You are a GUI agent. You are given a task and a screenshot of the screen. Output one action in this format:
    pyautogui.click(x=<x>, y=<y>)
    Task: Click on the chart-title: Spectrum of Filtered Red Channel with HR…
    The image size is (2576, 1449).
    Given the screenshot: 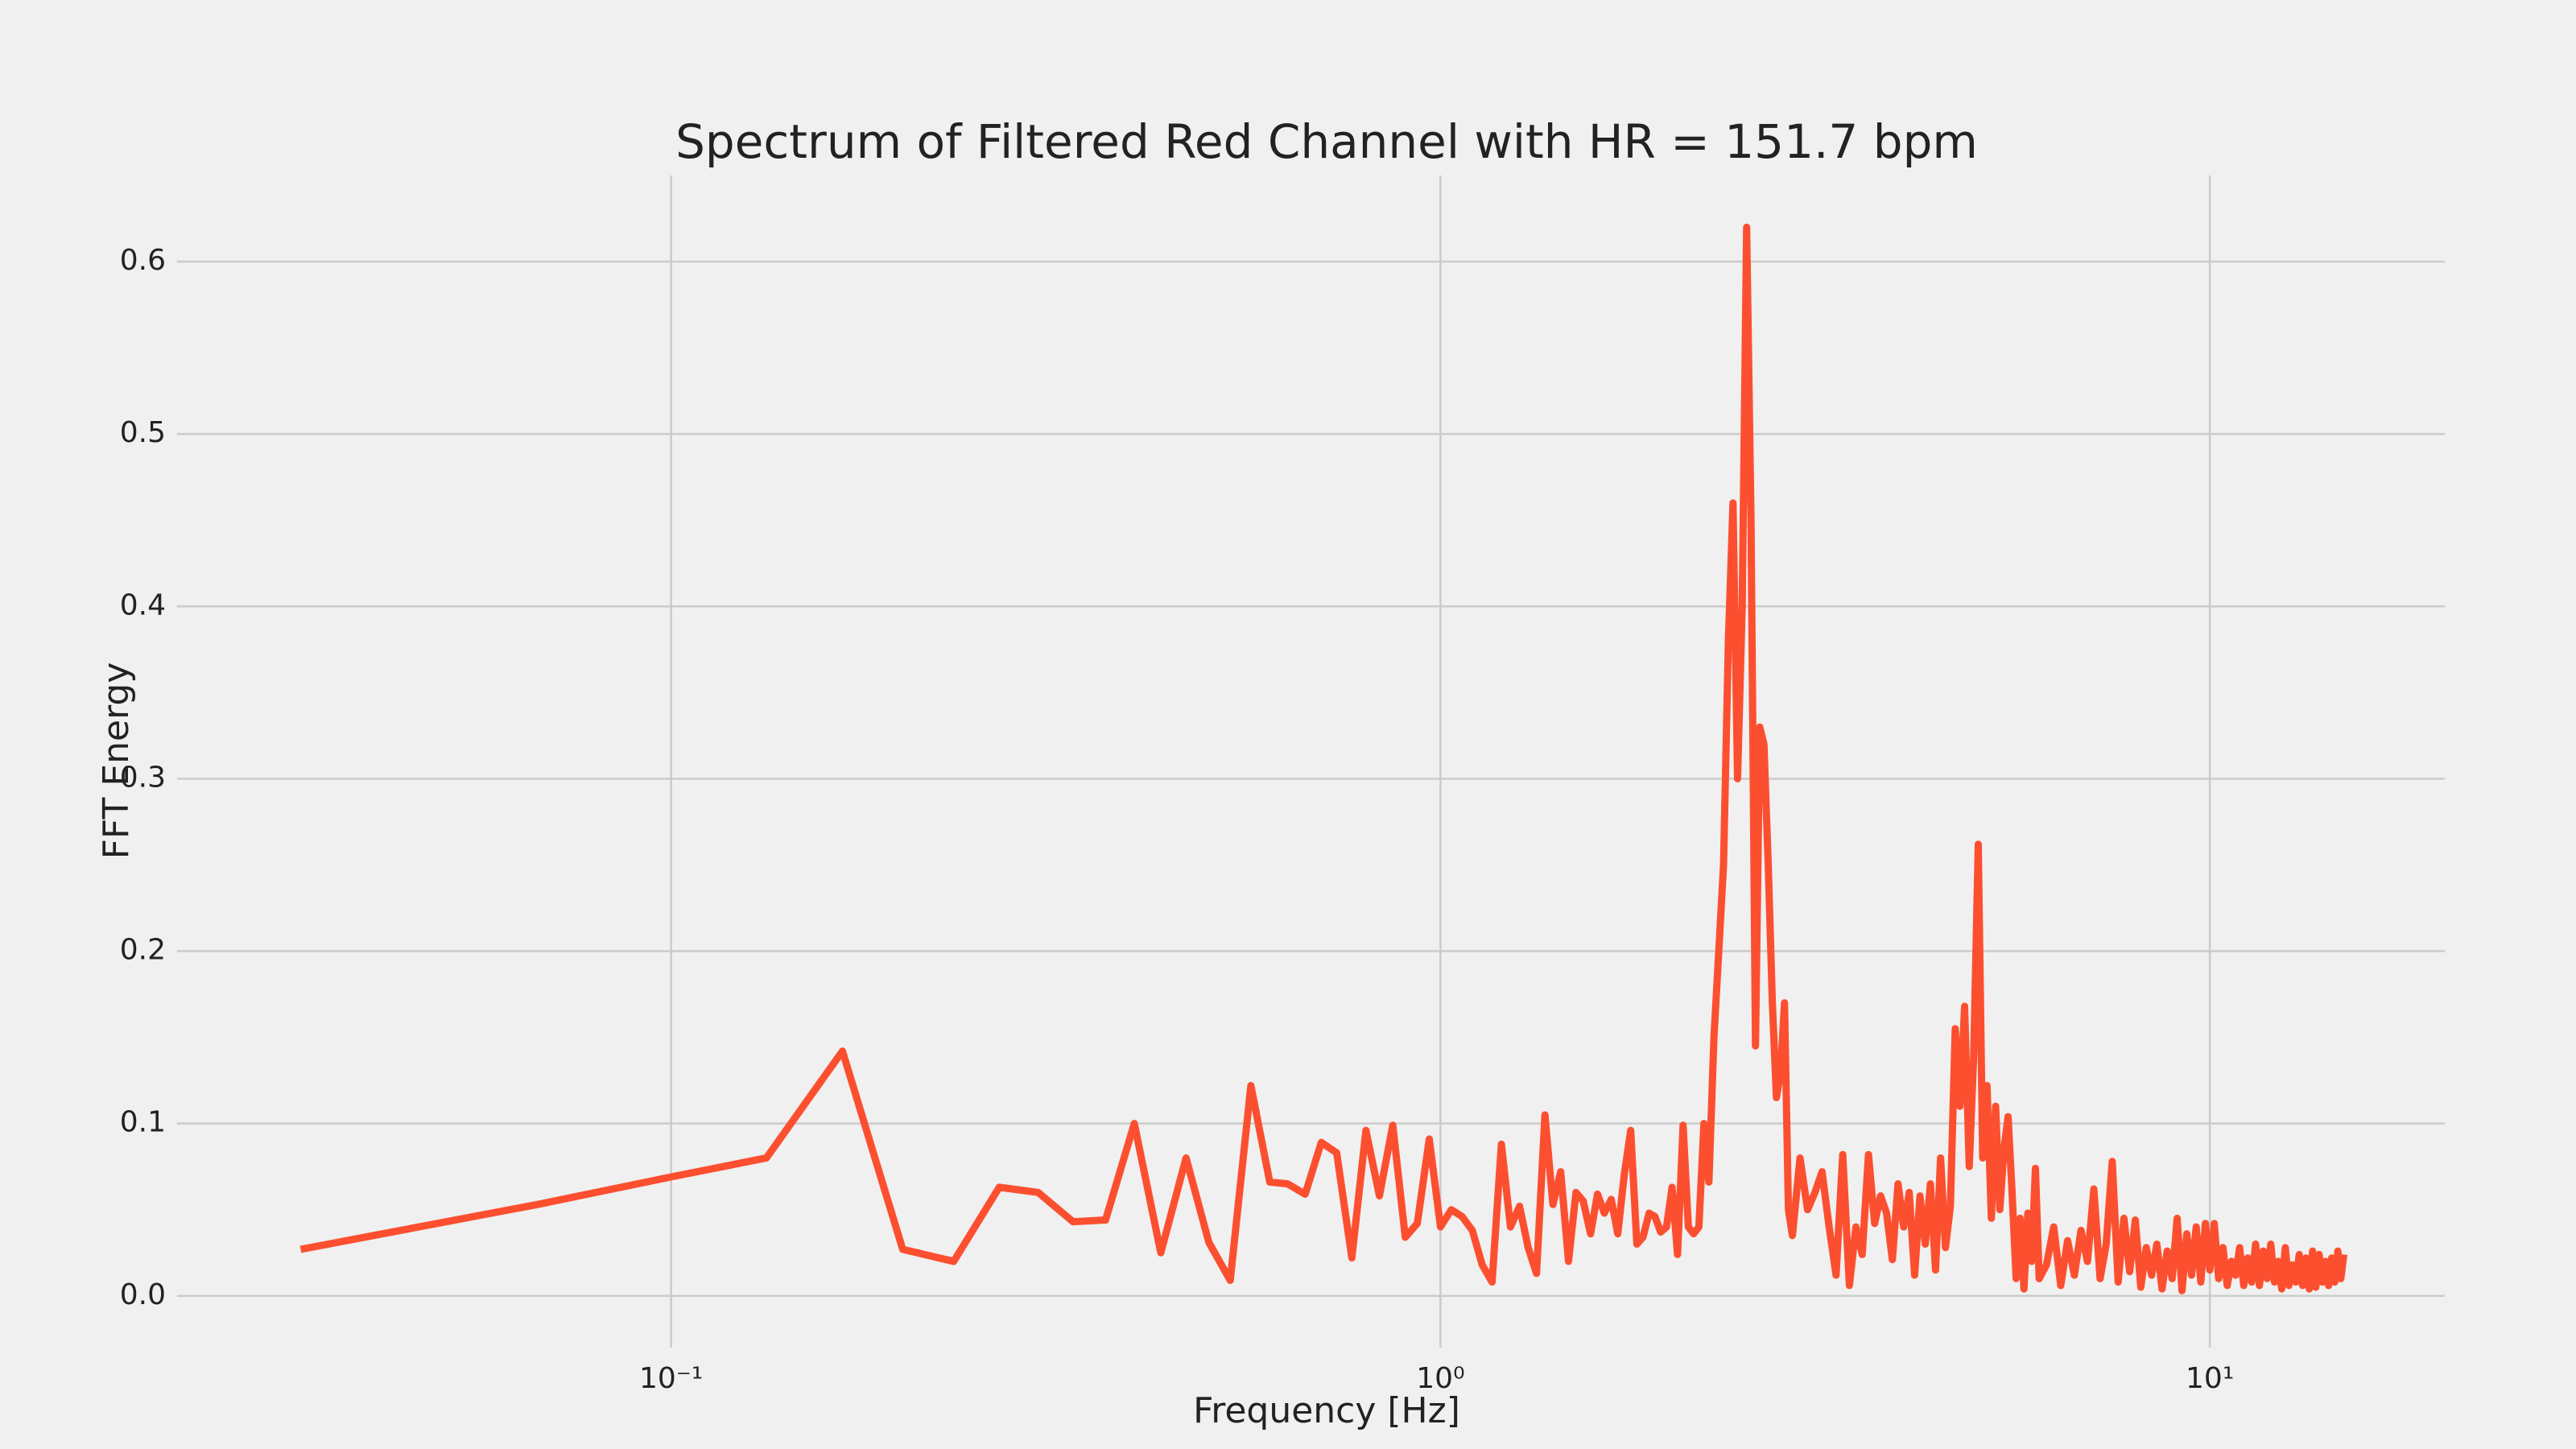 What is the action you would take?
    pyautogui.click(x=1326, y=141)
    